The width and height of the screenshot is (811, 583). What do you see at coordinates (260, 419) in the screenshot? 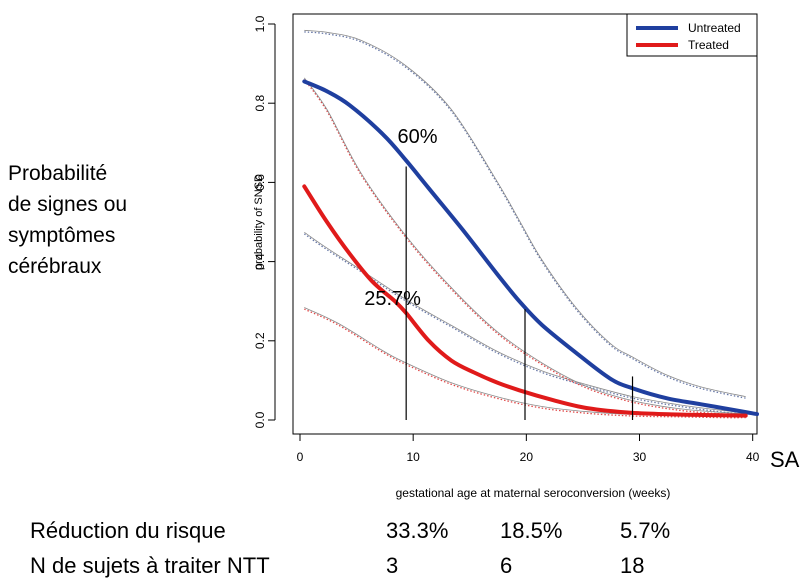
I see `y-tick-label: 0.0` at bounding box center [260, 419].